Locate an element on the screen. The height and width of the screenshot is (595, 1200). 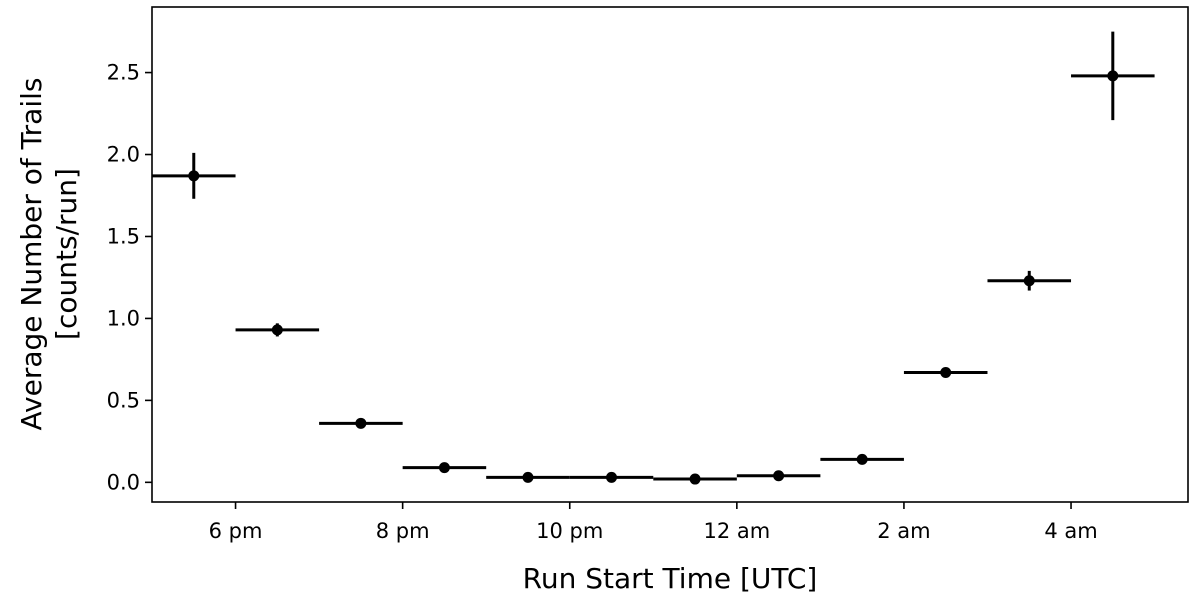
y-tick-label: 1.0 is located at coordinates (123, 318).